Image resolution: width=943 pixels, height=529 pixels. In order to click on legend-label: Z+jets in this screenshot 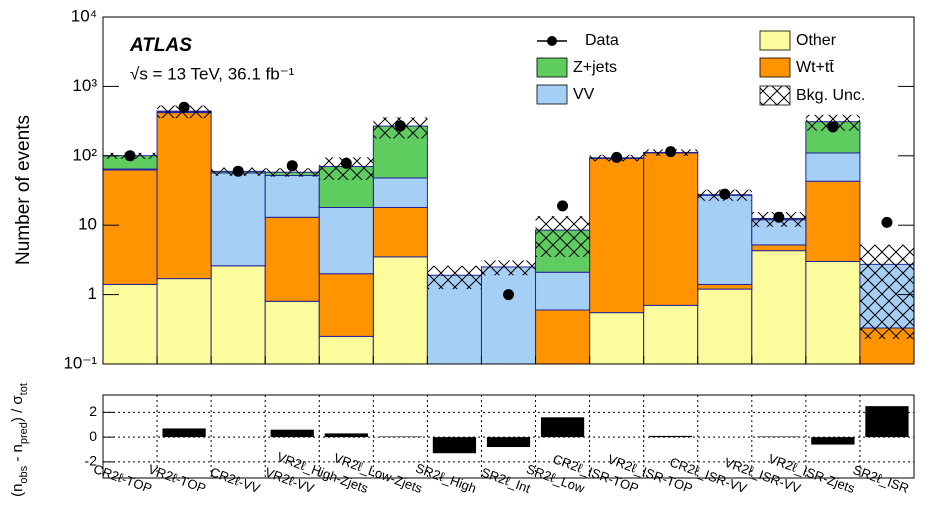, I will do `click(595, 67)`.